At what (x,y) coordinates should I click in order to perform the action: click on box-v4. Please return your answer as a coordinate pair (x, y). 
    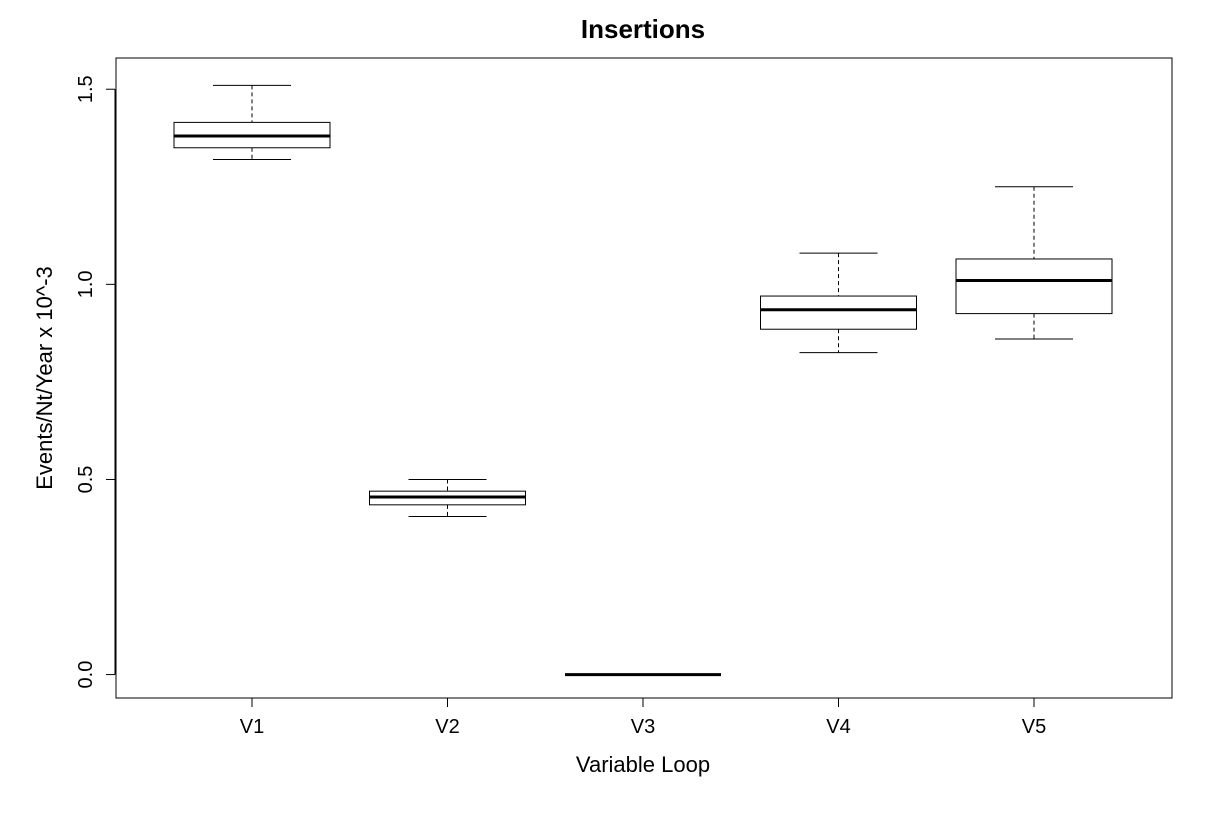
    Looking at the image, I should click on (838, 303).